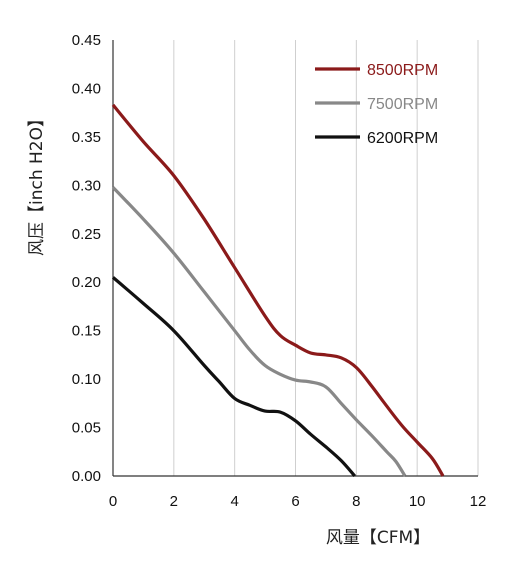 The width and height of the screenshot is (511, 566). What do you see at coordinates (37, 183) in the screenshot?
I see `y-axis-title: 风压【inch H2O】` at bounding box center [37, 183].